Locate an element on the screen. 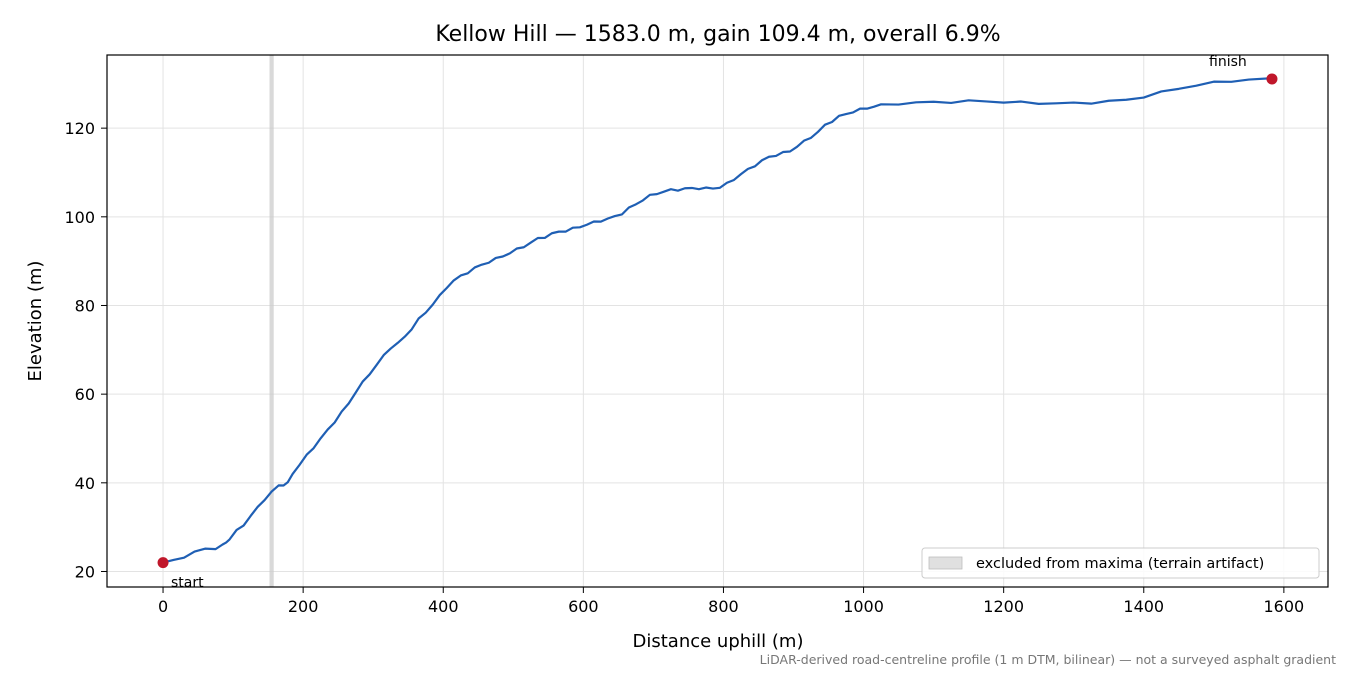  x-tick-label: 1600 is located at coordinates (1284, 606).